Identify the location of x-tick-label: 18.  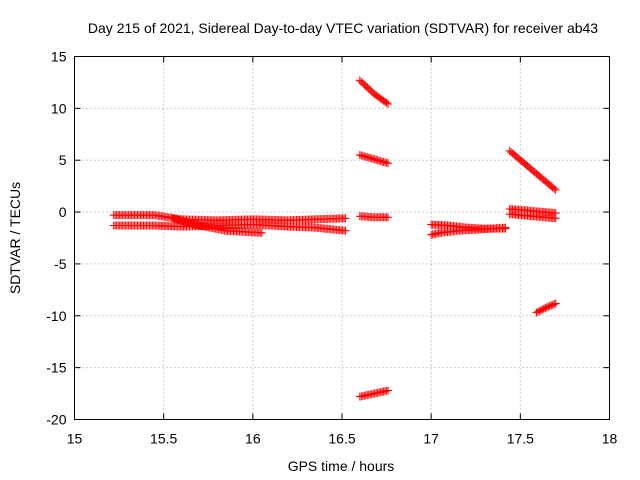
(610, 439).